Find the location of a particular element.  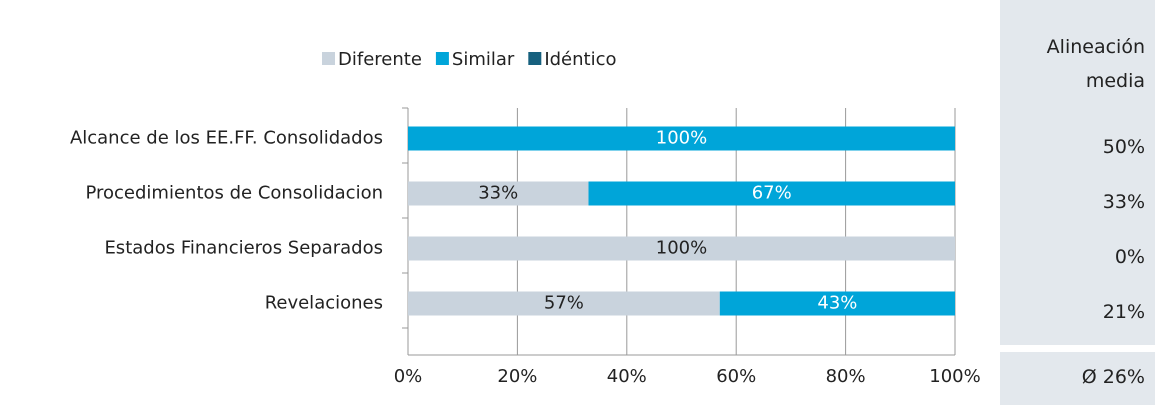

x-tick-label: 40% is located at coordinates (627, 376).